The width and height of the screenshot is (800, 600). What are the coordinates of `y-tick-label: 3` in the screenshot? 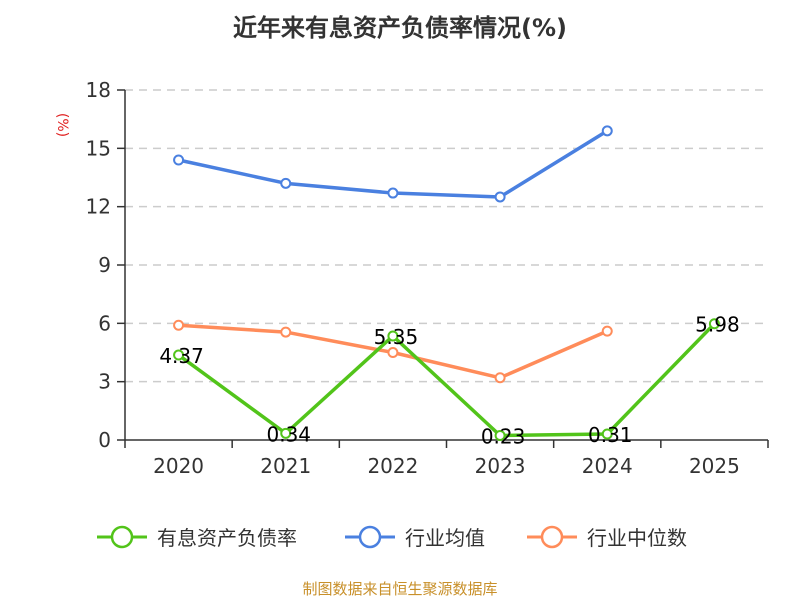 It's located at (104, 382).